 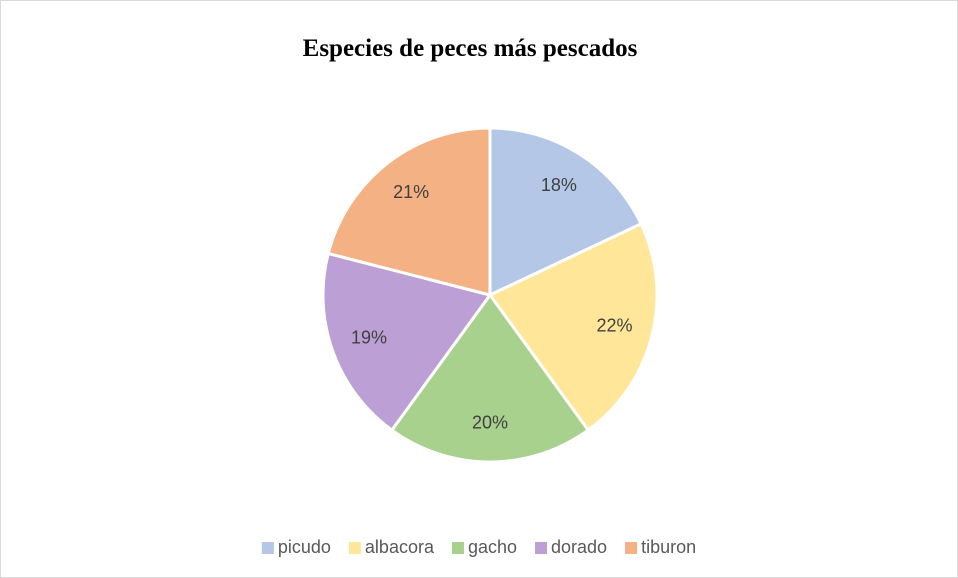 I want to click on chart-title: Especies de peces más pescados, so click(x=470, y=48).